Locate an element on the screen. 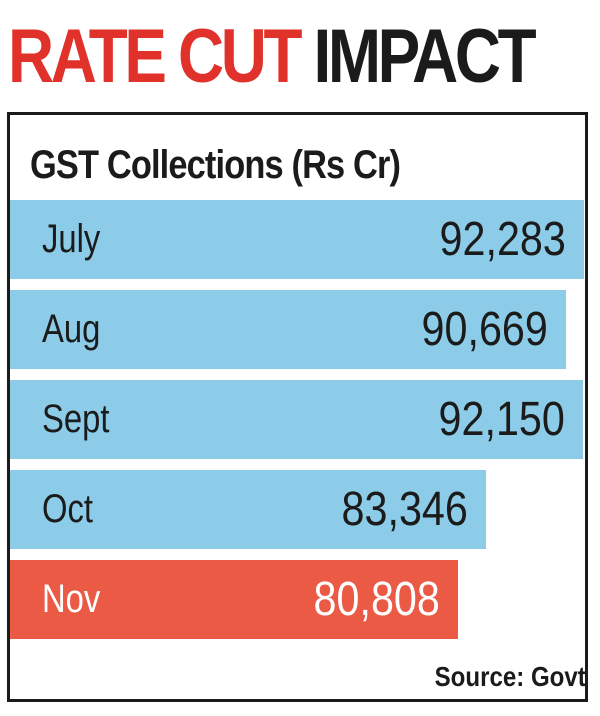 The image size is (600, 716). bar-july: July 92,283 is located at coordinates (297, 239).